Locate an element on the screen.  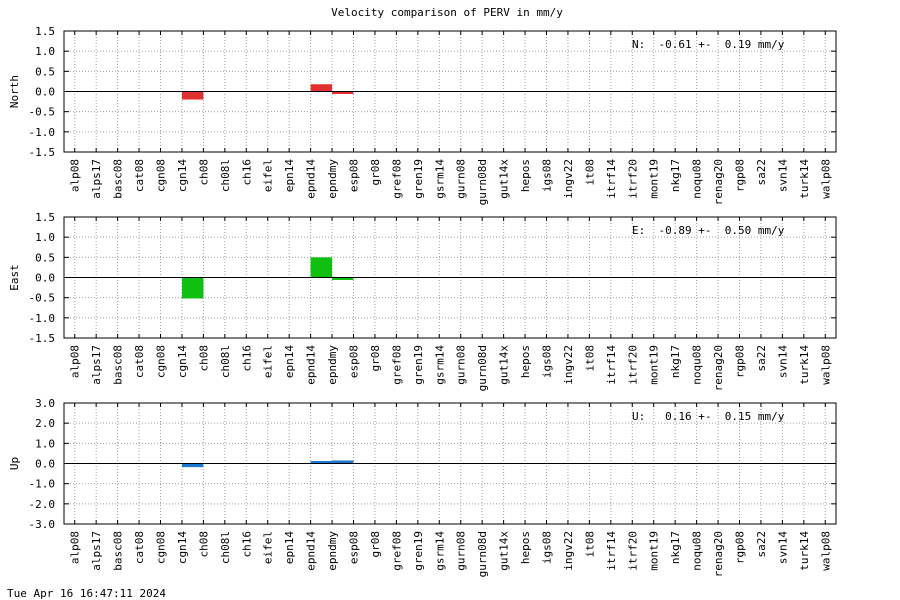
x-tick-label: hepos is located at coordinates (525, 547).